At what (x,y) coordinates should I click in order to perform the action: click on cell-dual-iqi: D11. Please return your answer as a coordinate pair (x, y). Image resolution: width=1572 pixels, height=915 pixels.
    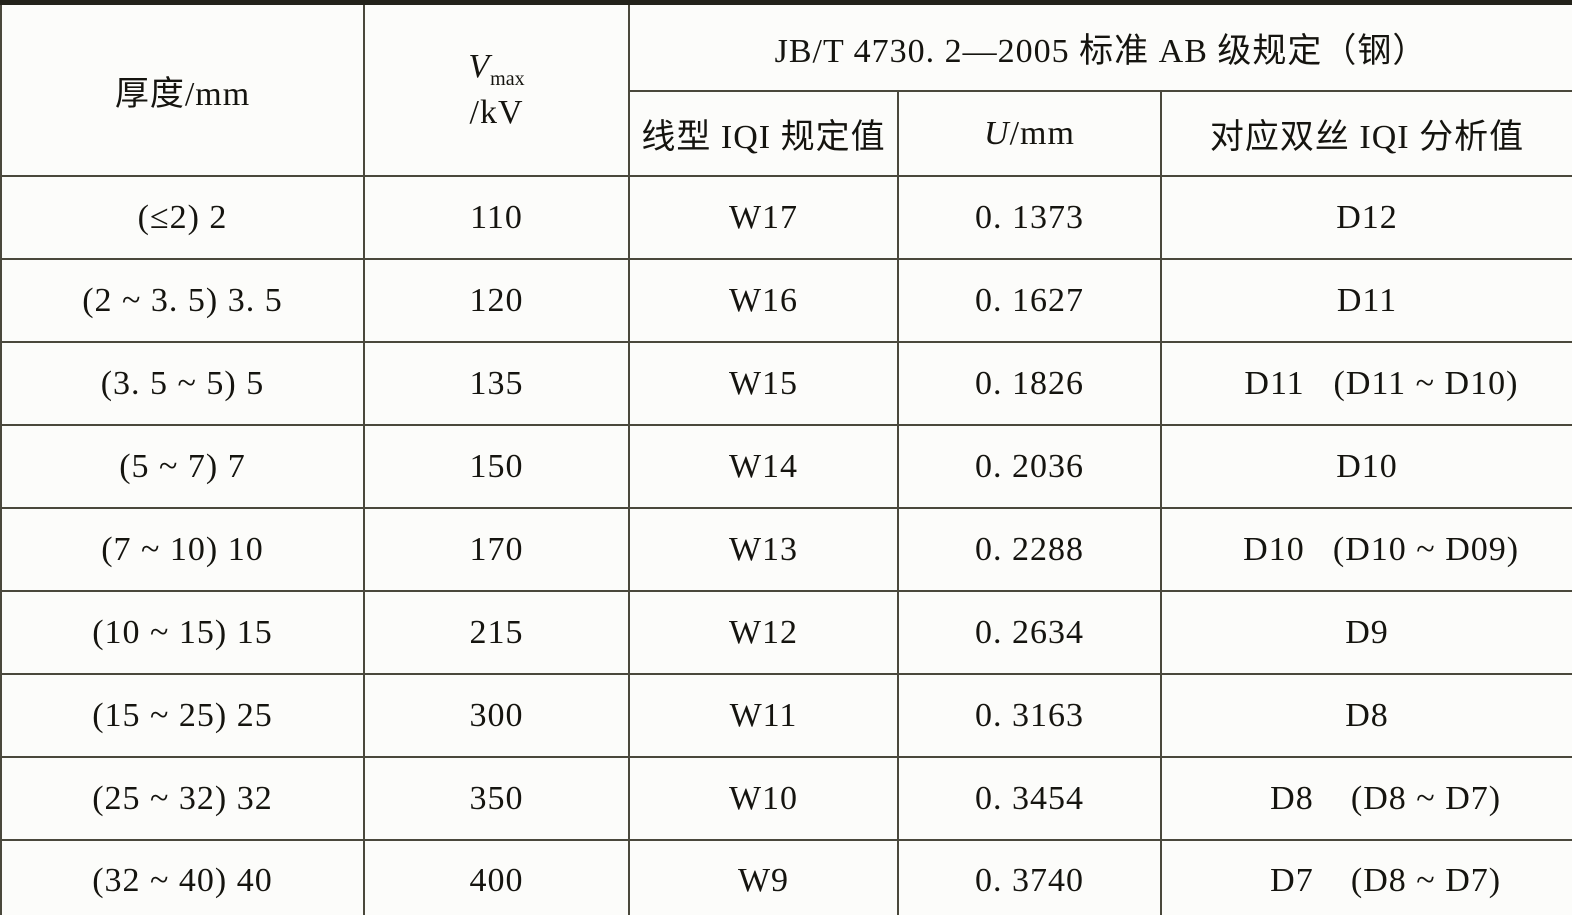
    Looking at the image, I should click on (1366, 300).